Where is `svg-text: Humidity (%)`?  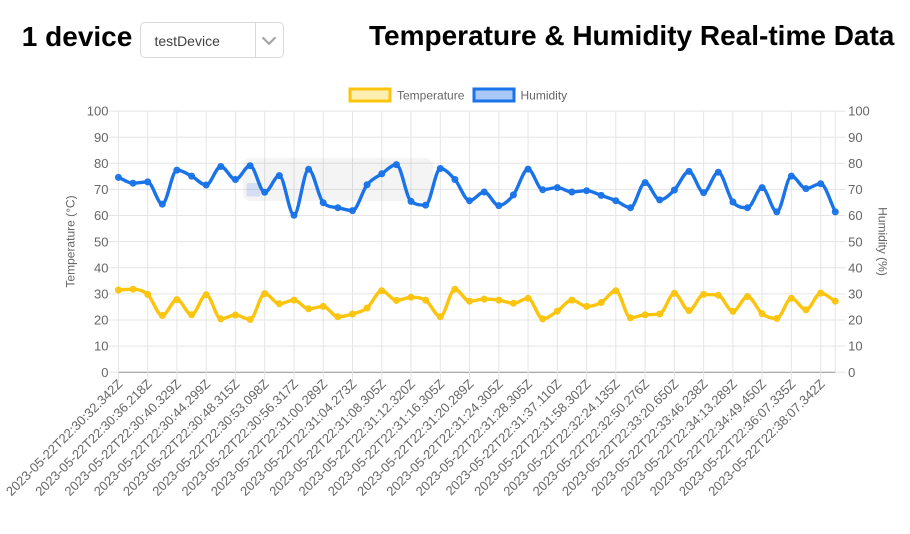 svg-text: Humidity (%) is located at coordinates (883, 241).